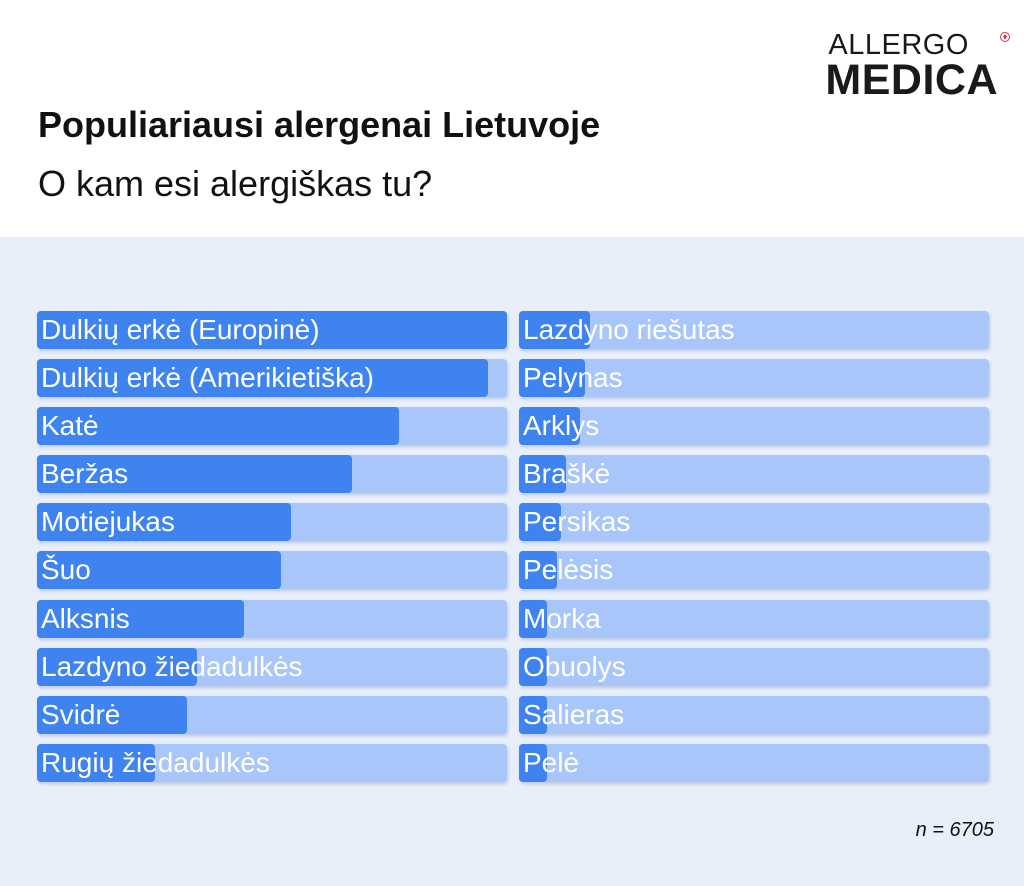 The height and width of the screenshot is (886, 1024). I want to click on bar-label: Svidrė, so click(81, 714).